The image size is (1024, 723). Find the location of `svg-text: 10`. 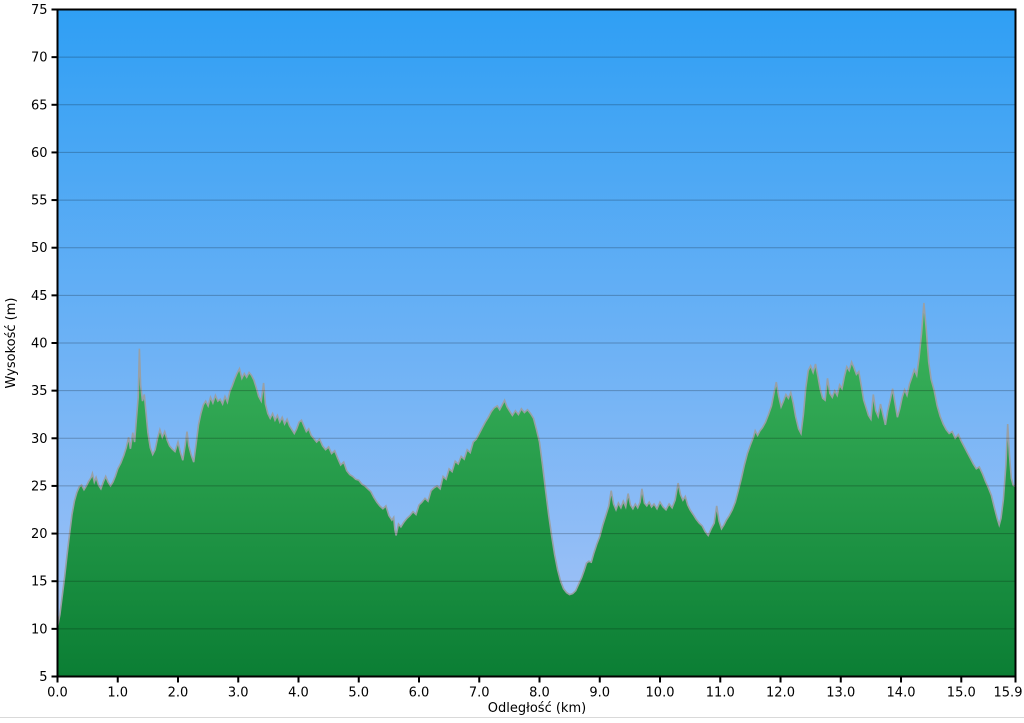

svg-text: 10 is located at coordinates (39, 629).